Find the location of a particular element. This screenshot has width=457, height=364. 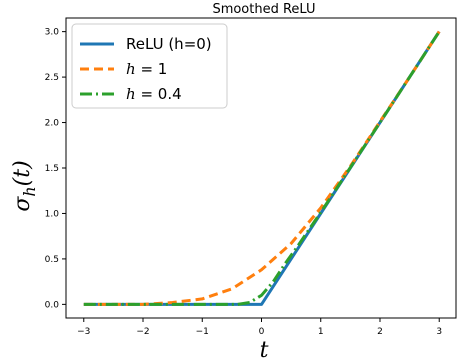

y-tick-label: 1.5 is located at coordinates (52, 169).